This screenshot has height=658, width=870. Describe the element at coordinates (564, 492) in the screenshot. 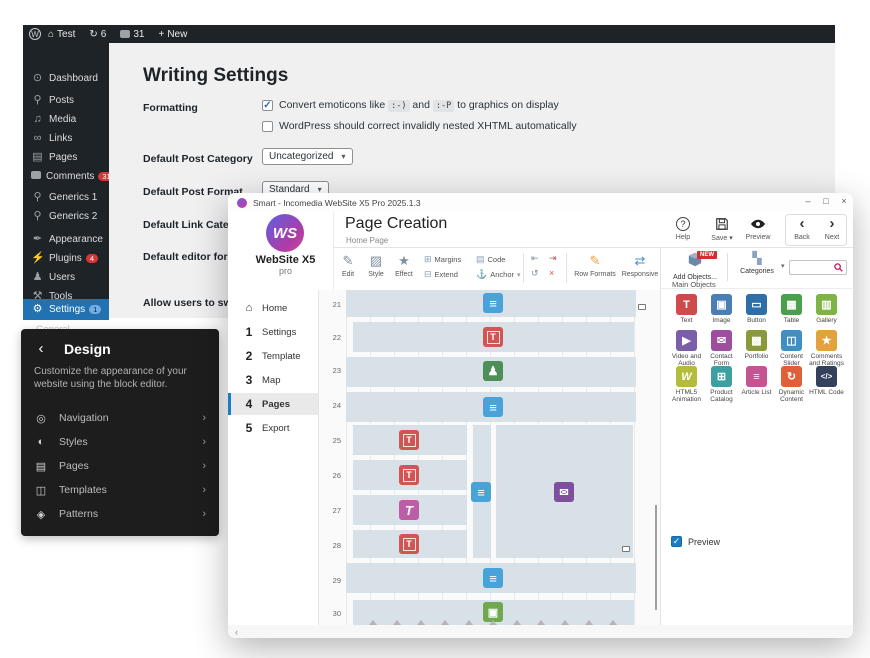

I see `contact-form-object-icon: ✉` at that location.